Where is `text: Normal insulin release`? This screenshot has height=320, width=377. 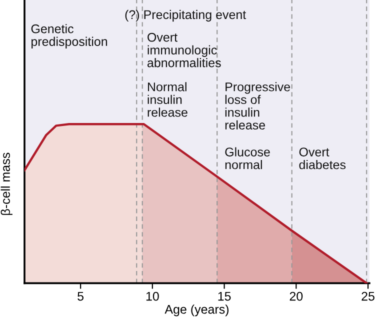
text: Normal insulin release is located at coordinates (168, 99).